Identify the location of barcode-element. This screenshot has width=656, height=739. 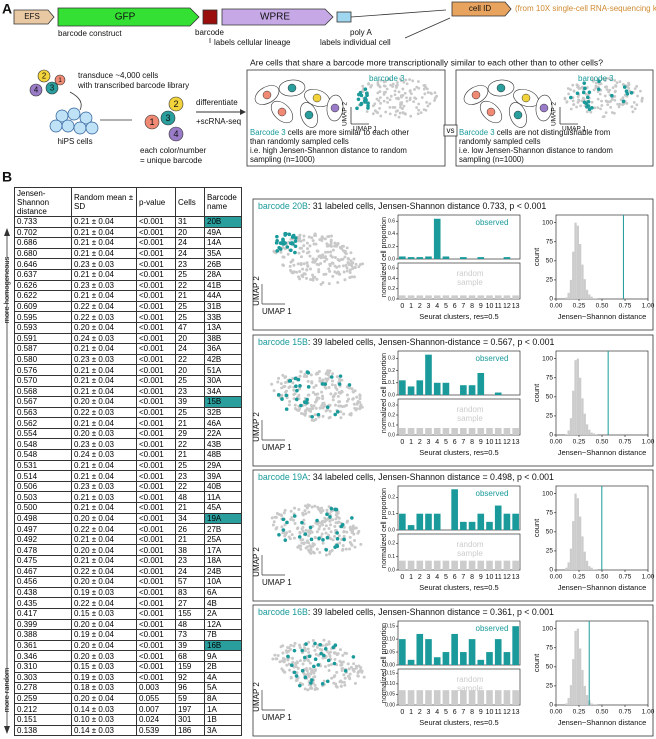
(210, 17).